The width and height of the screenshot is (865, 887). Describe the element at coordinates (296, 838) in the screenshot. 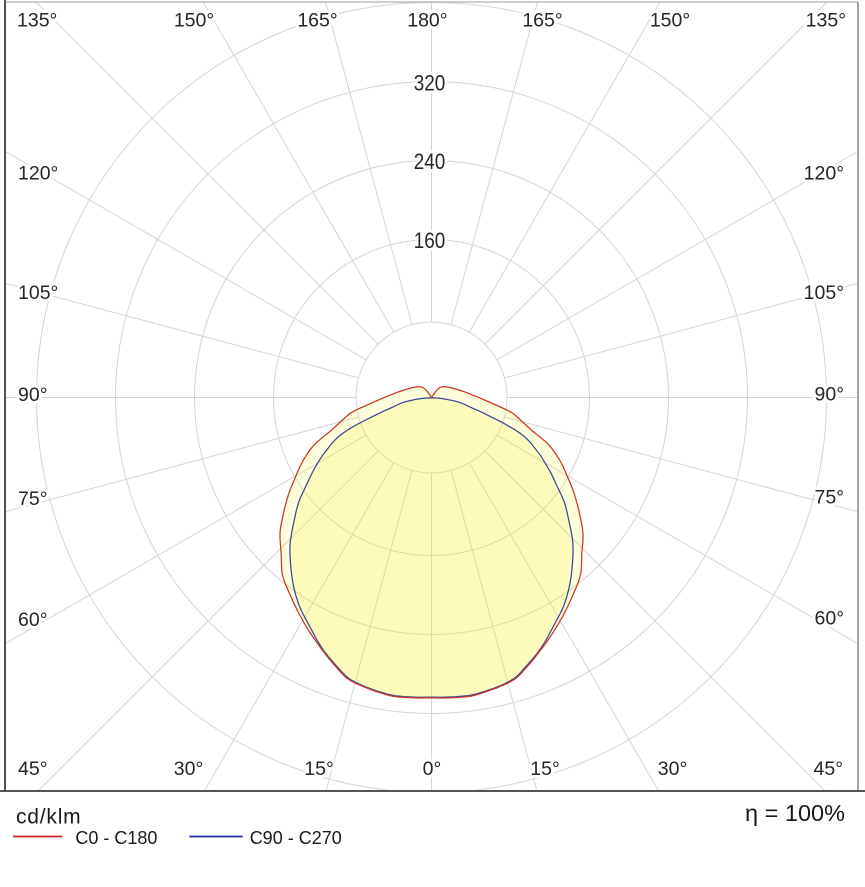

I see `svg-text: C90 - C270` at that location.